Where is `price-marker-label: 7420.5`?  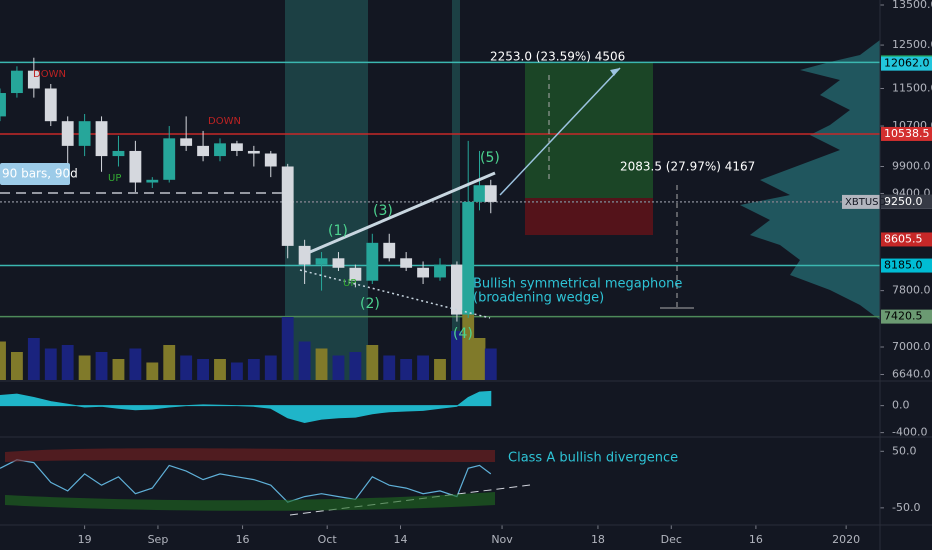 price-marker-label: 7420.5 is located at coordinates (903, 316).